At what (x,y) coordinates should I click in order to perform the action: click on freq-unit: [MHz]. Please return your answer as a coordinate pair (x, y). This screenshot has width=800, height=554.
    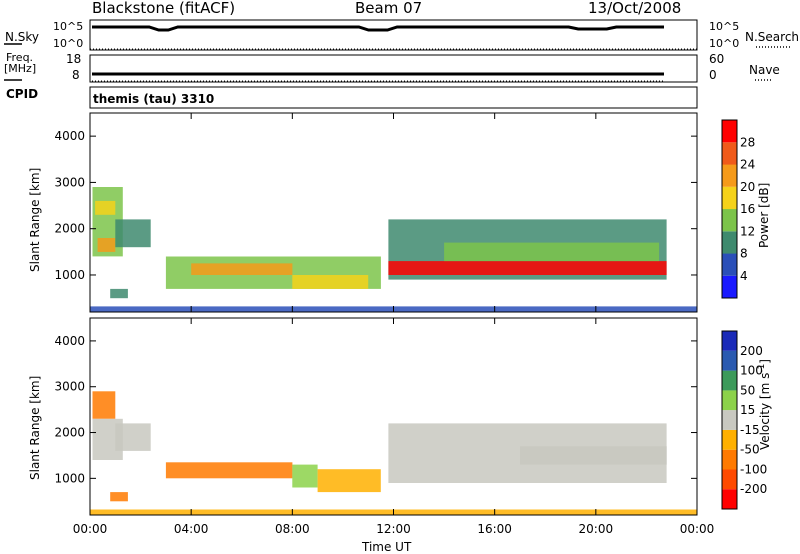
    Looking at the image, I should click on (20, 68).